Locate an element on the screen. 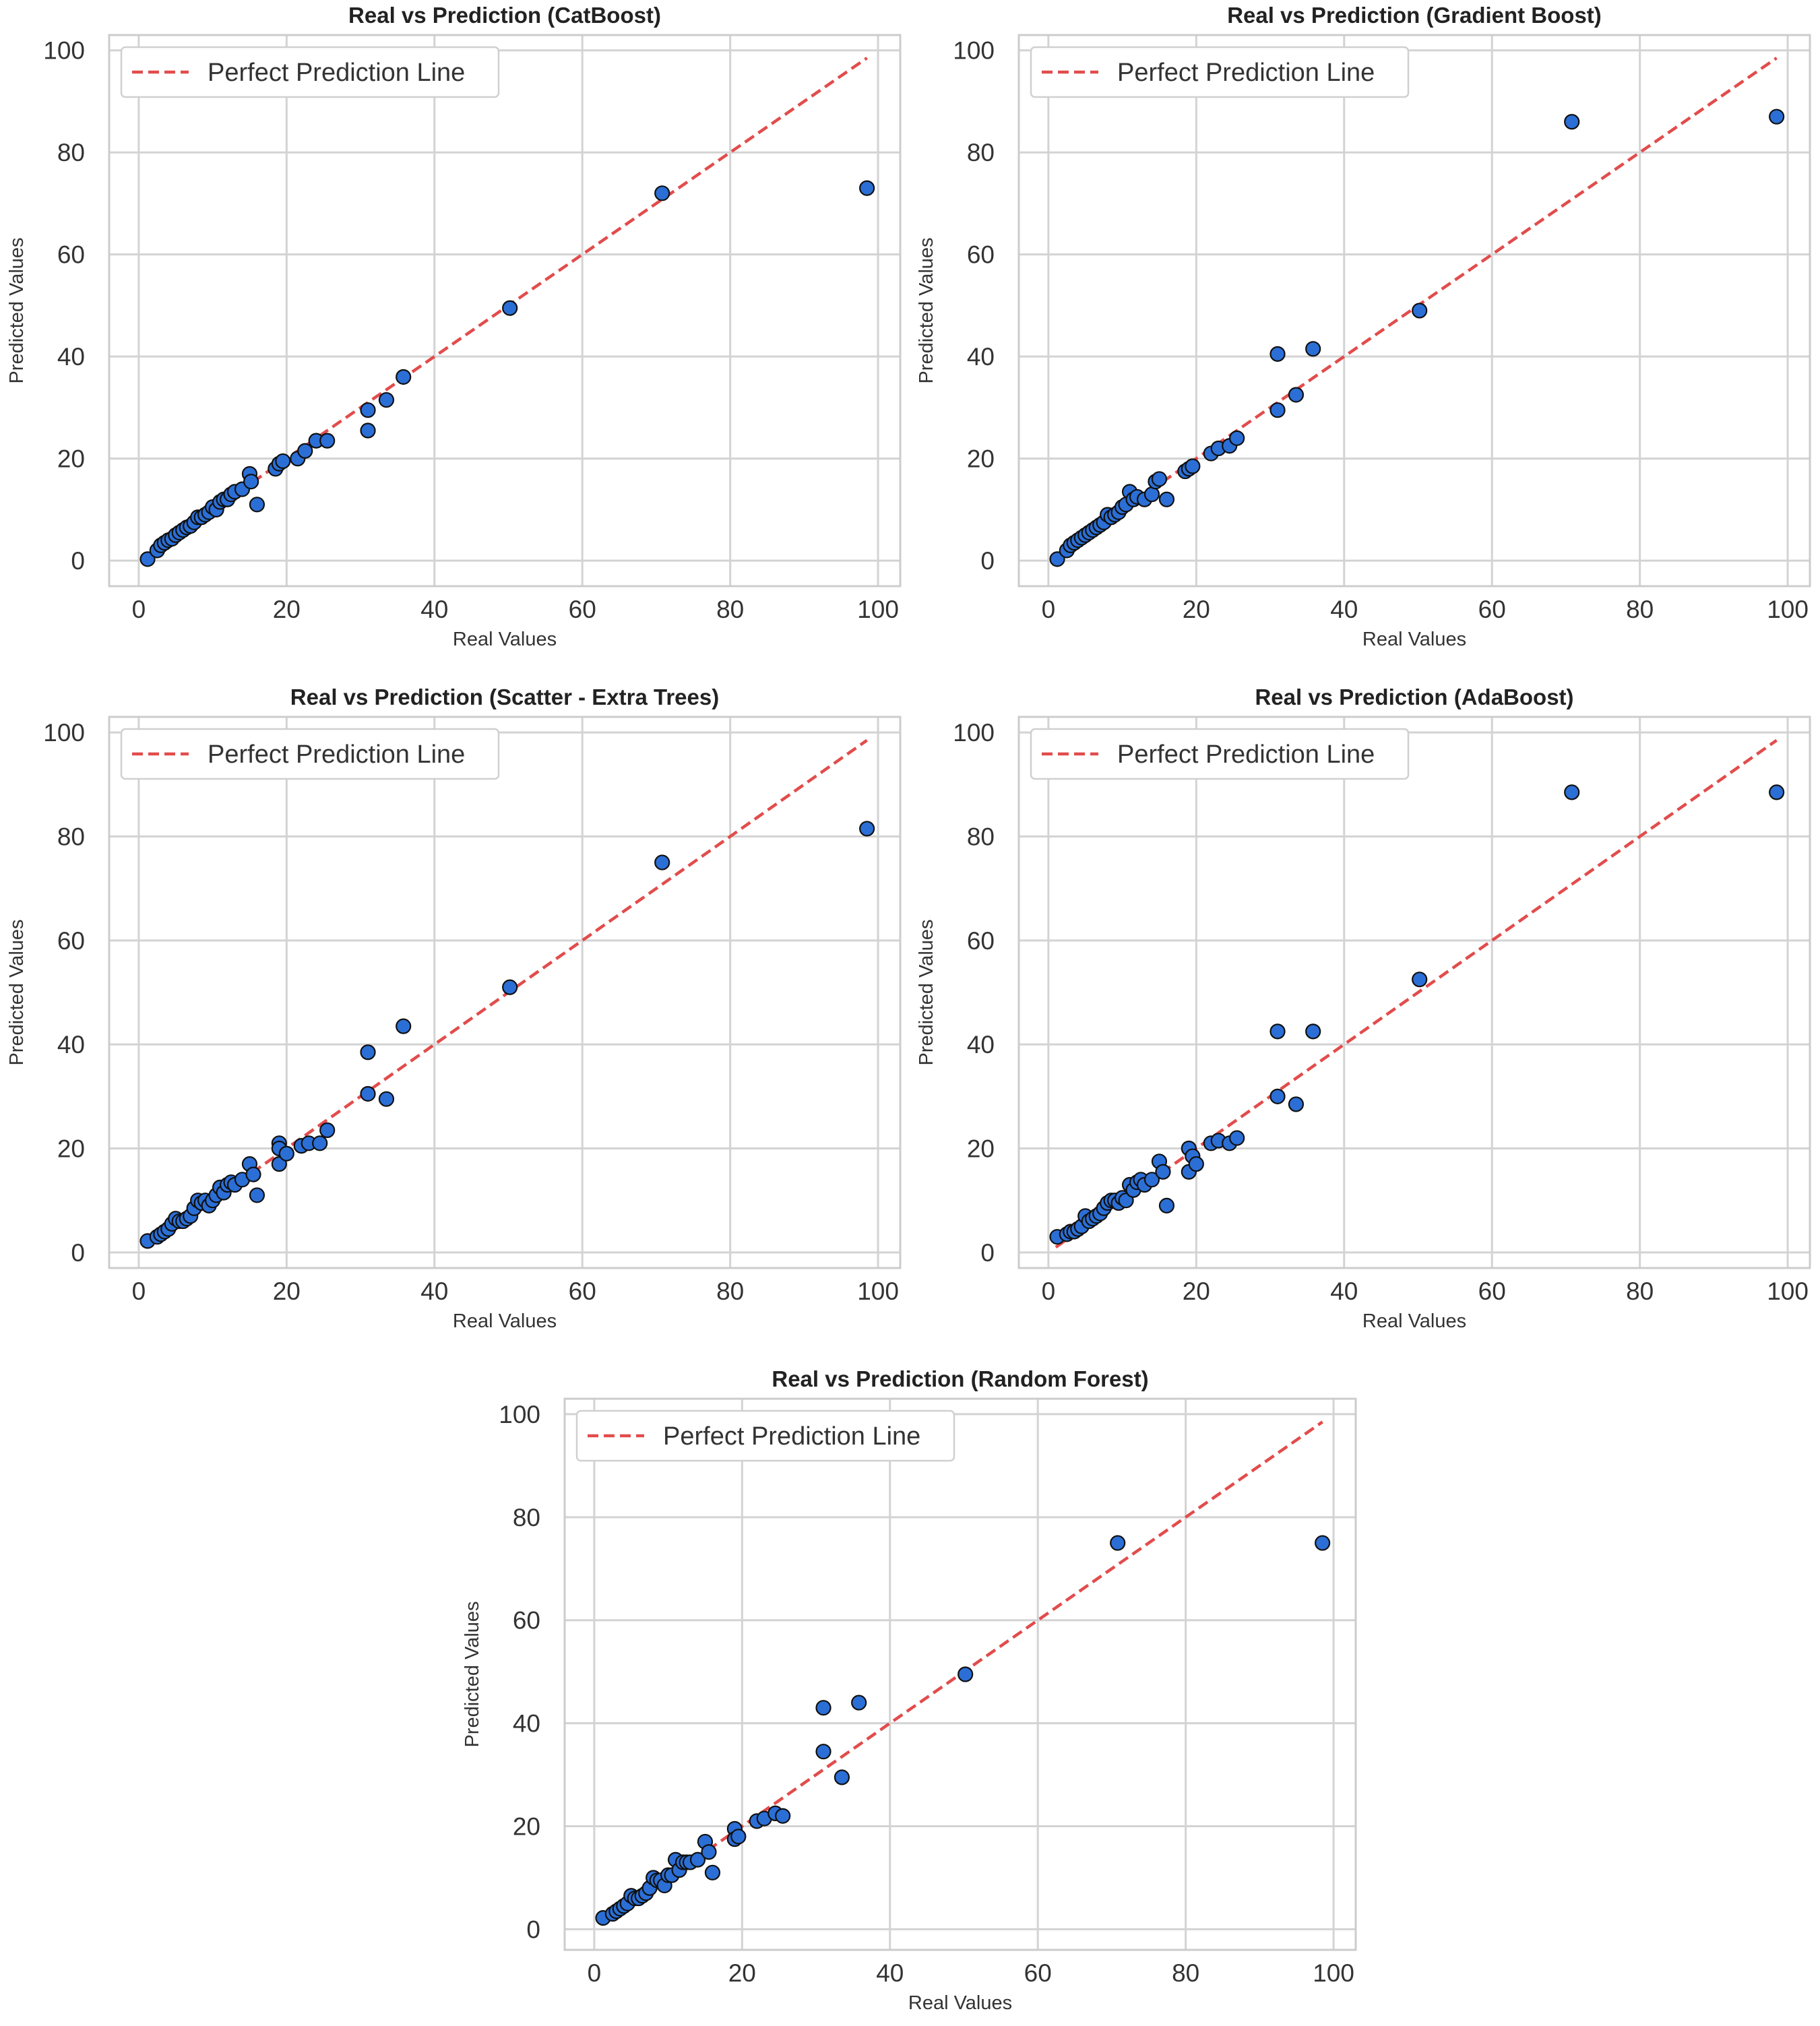 The height and width of the screenshot is (2026, 1820). chart-title: Real vs Prediction (CatBoost) is located at coordinates (505, 15).